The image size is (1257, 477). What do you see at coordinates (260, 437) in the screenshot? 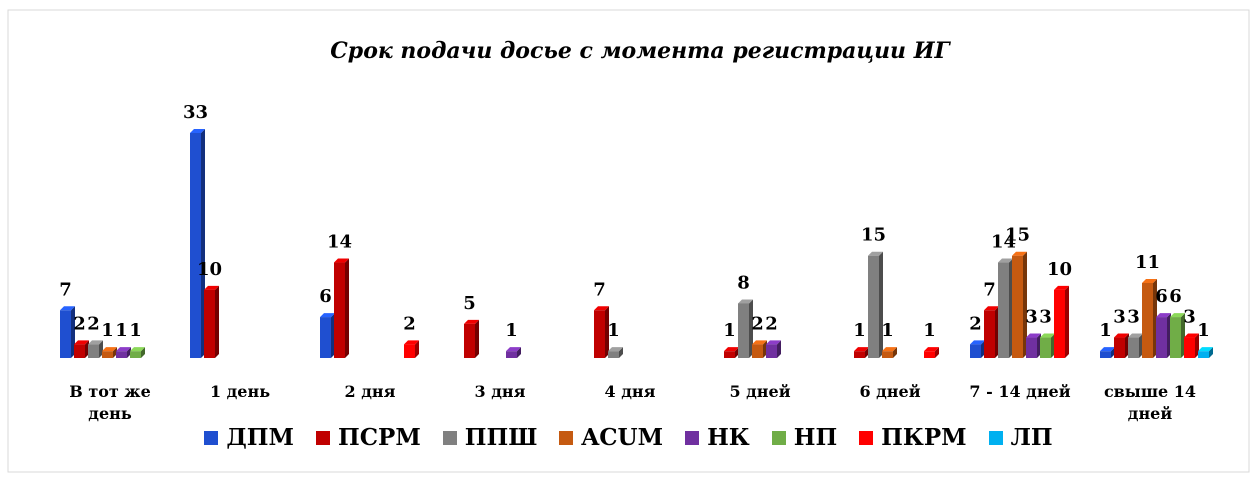
I see `legend-label: ДПМ` at bounding box center [260, 437].